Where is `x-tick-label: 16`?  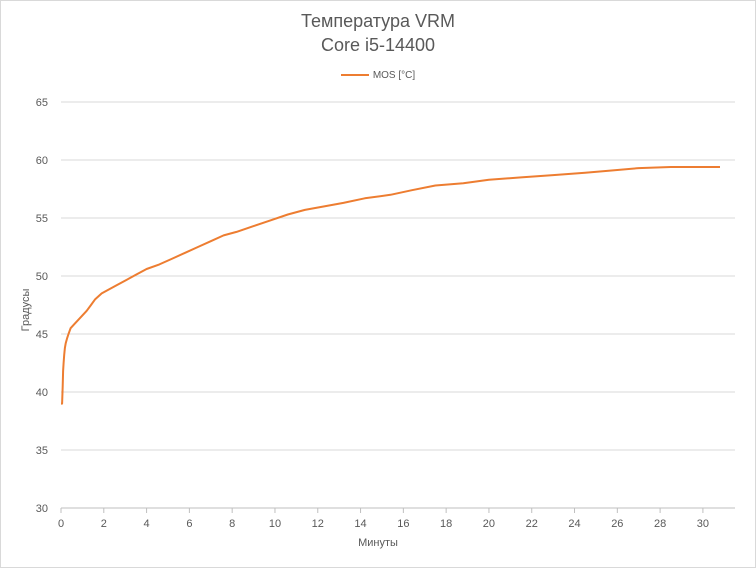
x-tick-label: 16 is located at coordinates (403, 524).